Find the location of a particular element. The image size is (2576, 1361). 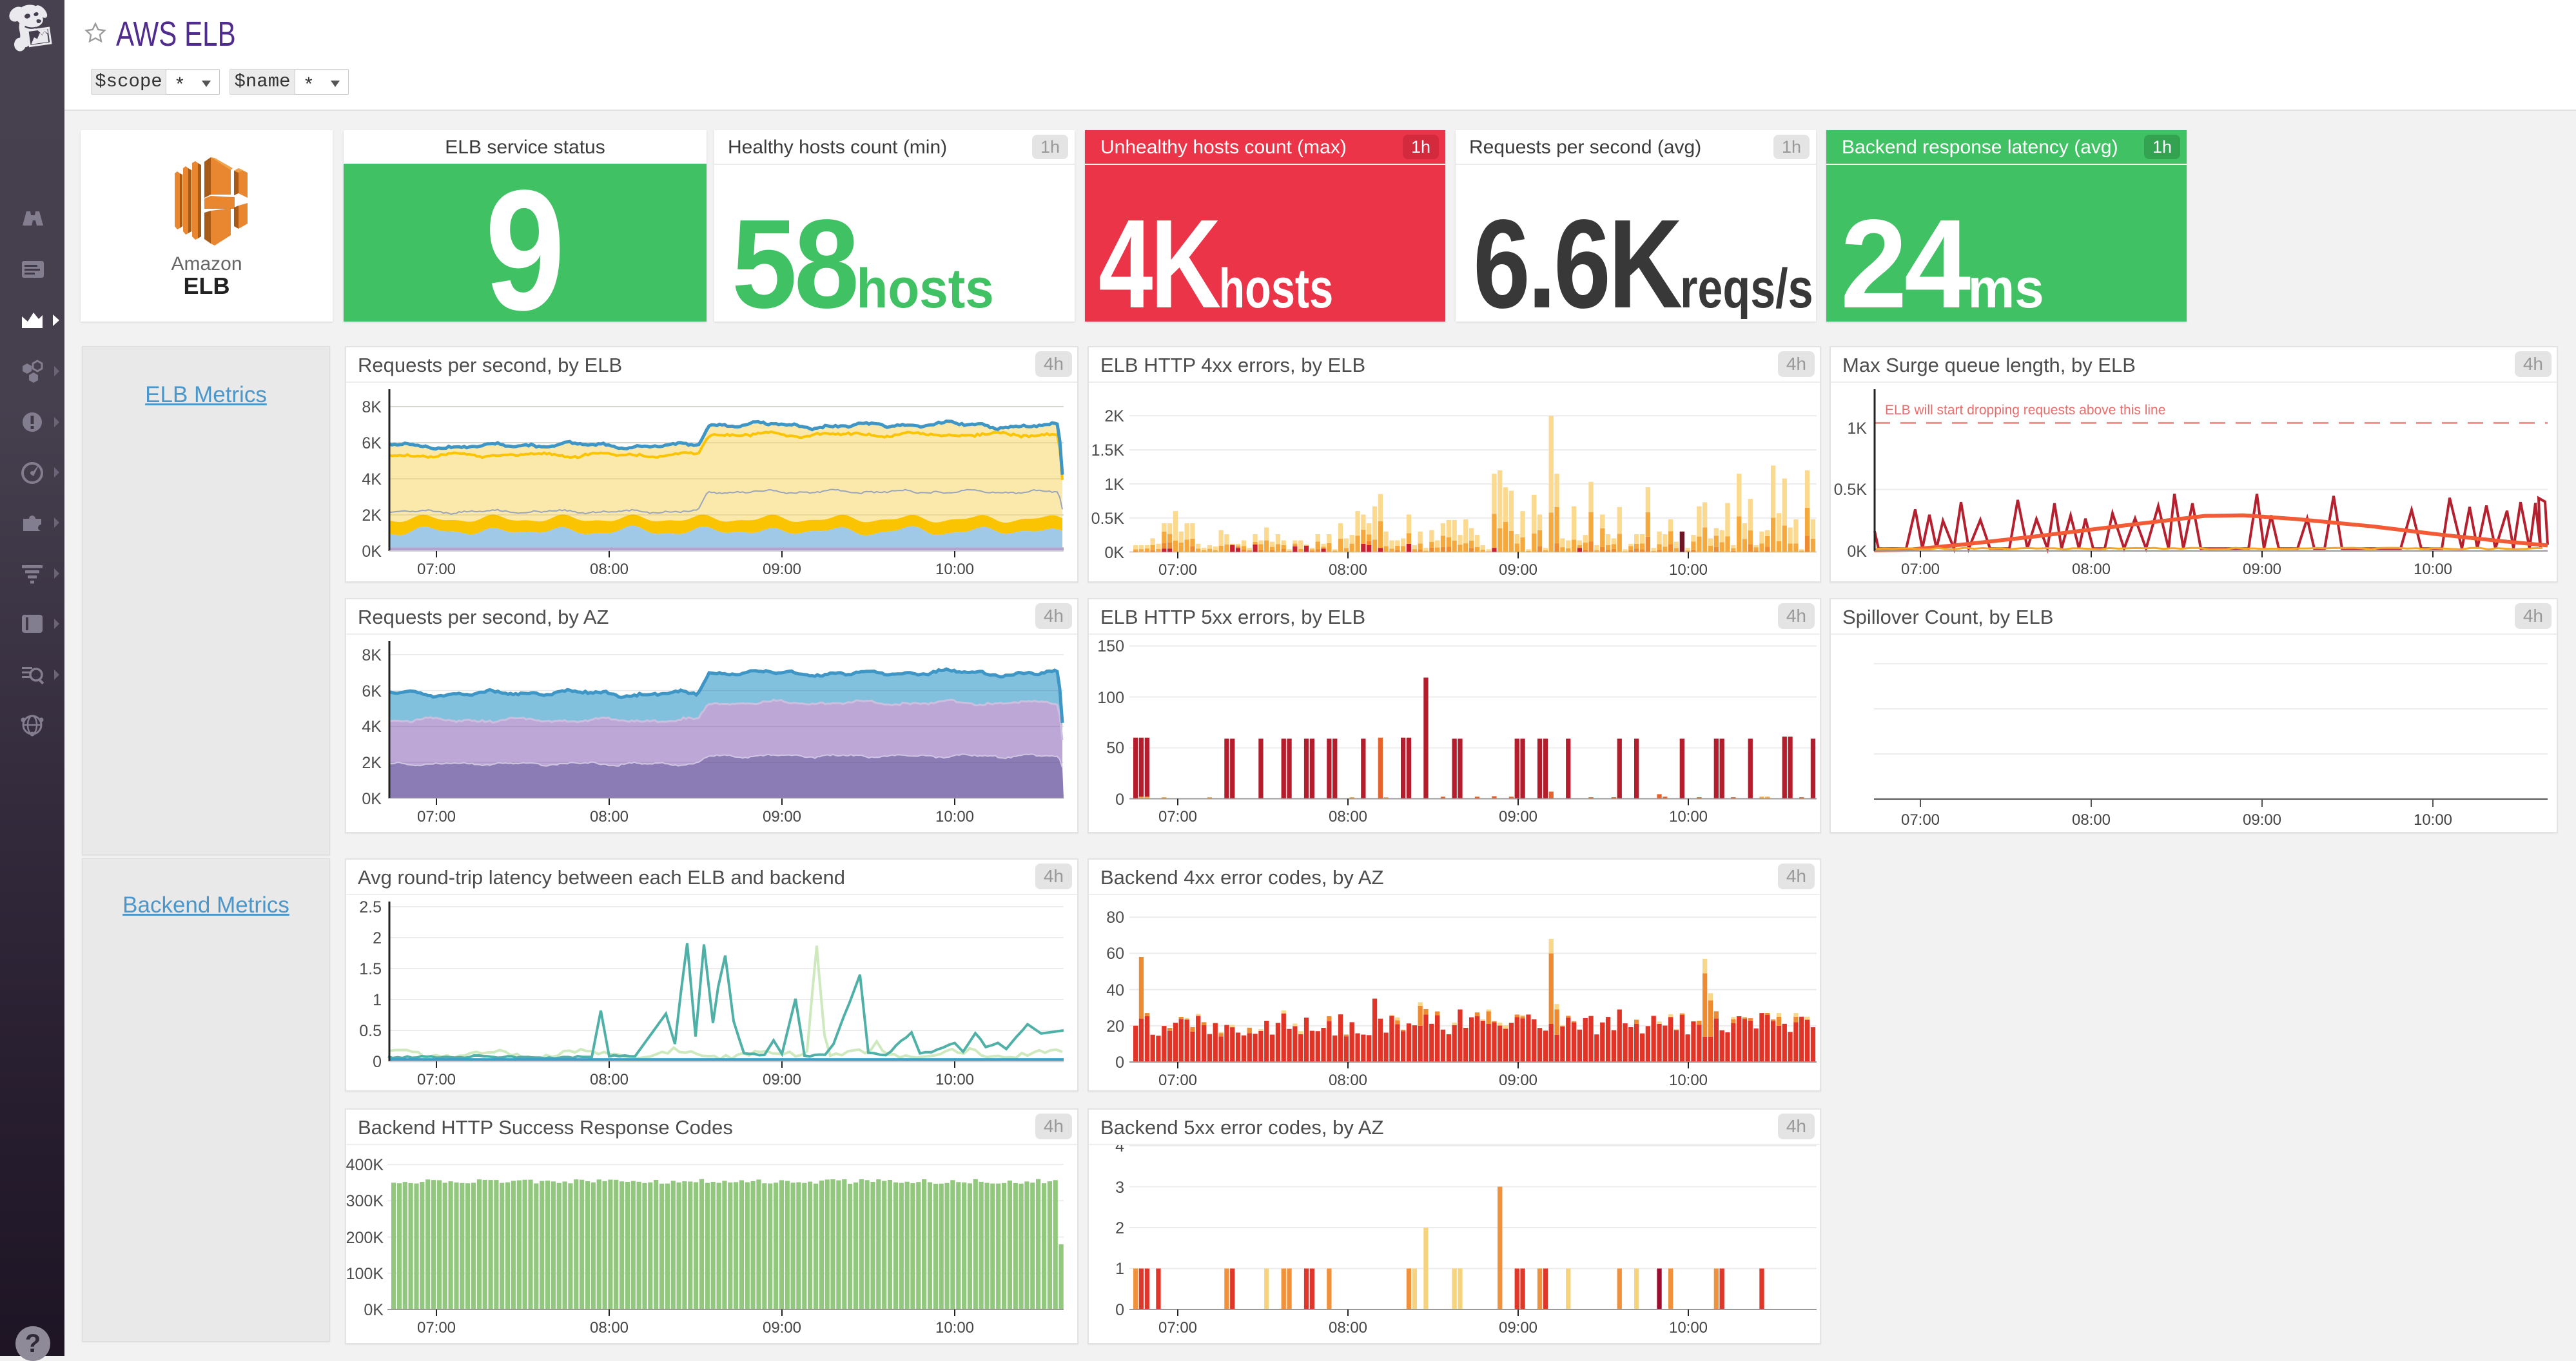

svg-text: 1.5K is located at coordinates (1108, 450).